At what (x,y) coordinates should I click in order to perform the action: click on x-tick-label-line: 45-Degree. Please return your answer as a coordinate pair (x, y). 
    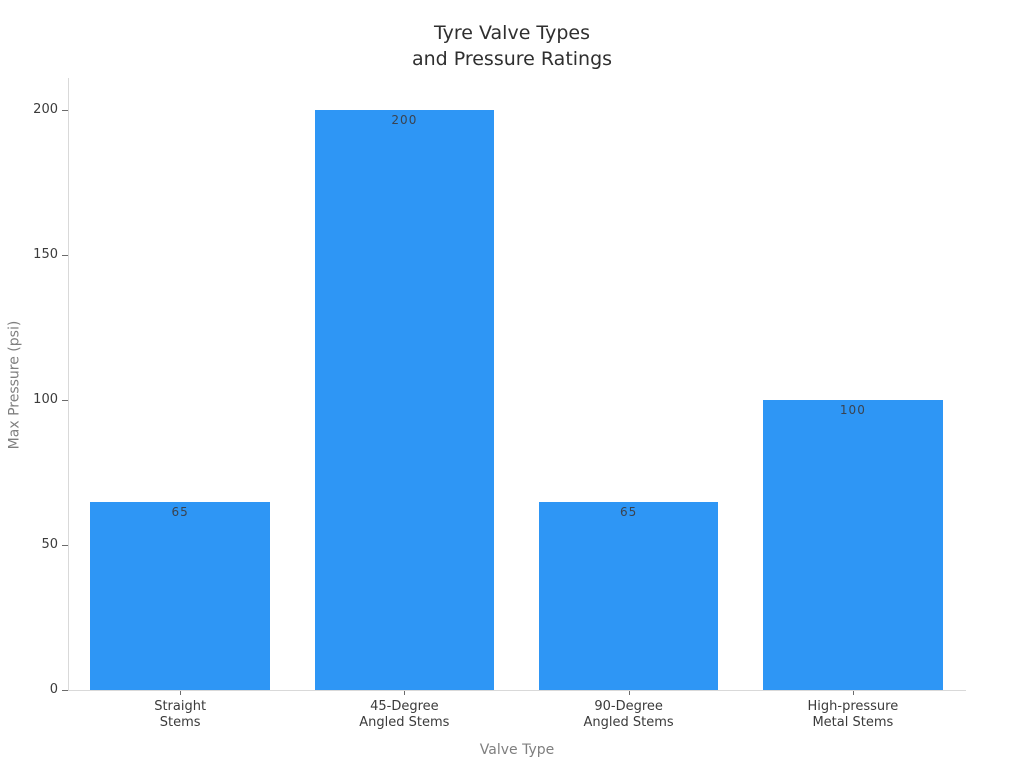
    Looking at the image, I should click on (404, 706).